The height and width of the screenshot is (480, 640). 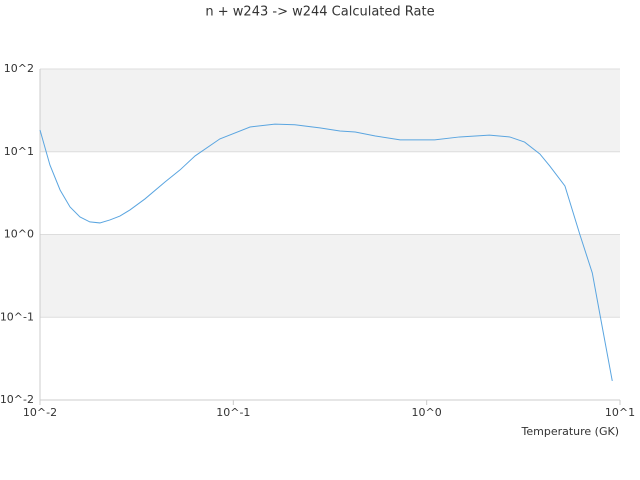 What do you see at coordinates (17, 316) in the screenshot?
I see `y-tick-label: 10^-1` at bounding box center [17, 316].